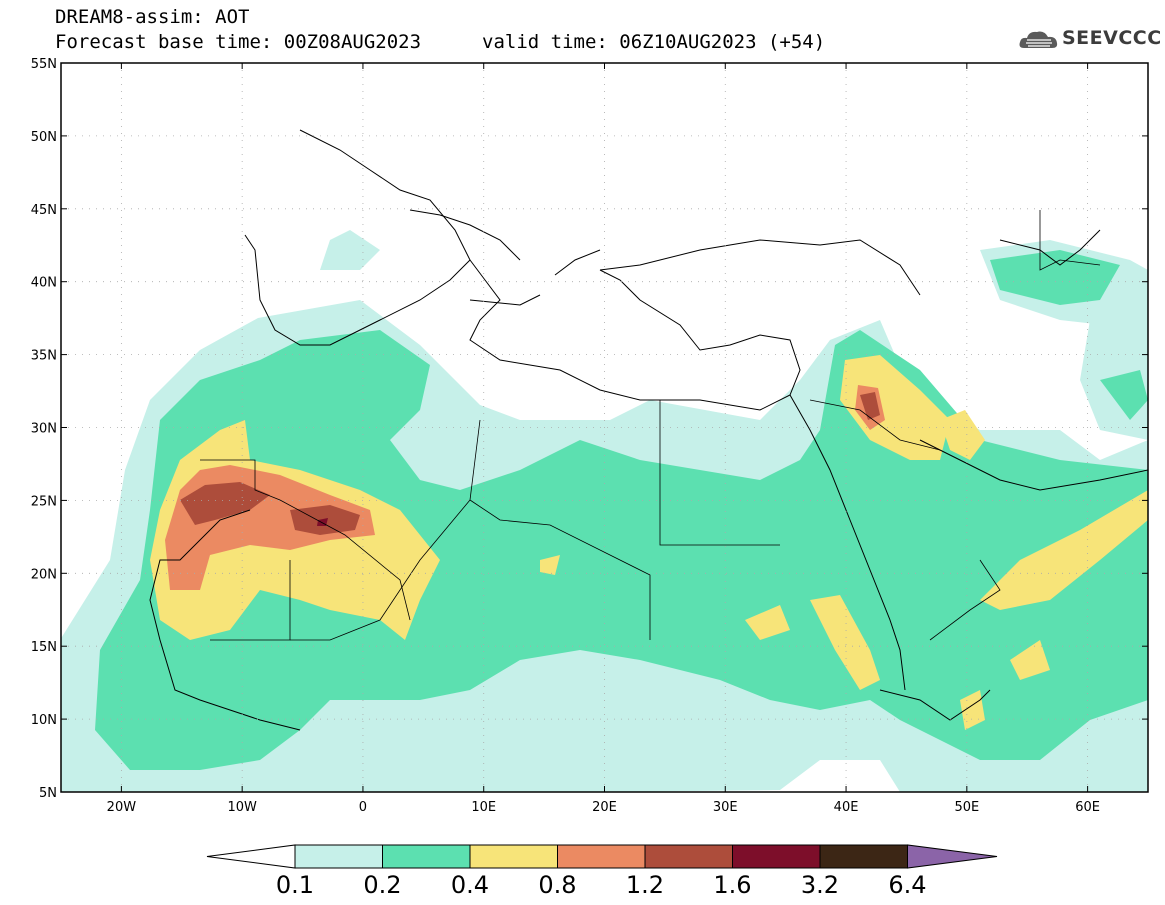 The height and width of the screenshot is (905, 1165). What do you see at coordinates (382, 885) in the screenshot?
I see `legend-label: 0.2` at bounding box center [382, 885].